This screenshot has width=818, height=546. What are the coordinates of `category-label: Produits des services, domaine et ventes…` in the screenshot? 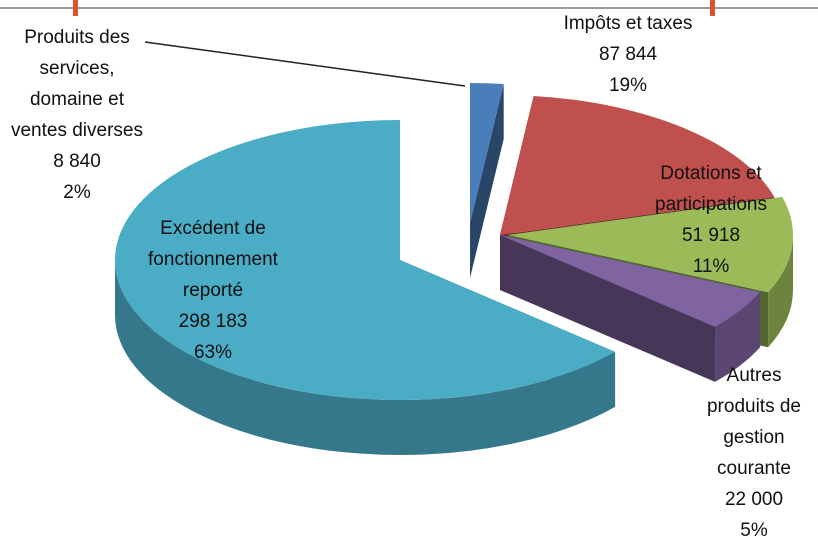 It's located at (76, 84).